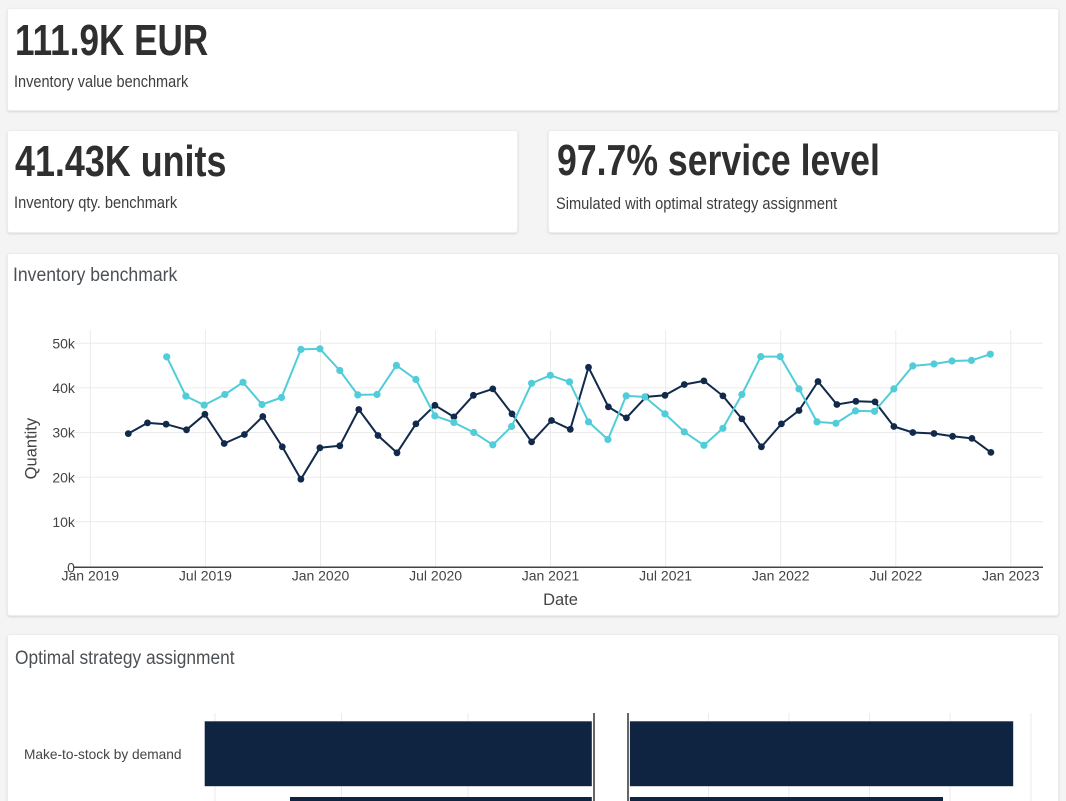 The height and width of the screenshot is (801, 1066). I want to click on svg-text: 10k, so click(64, 522).